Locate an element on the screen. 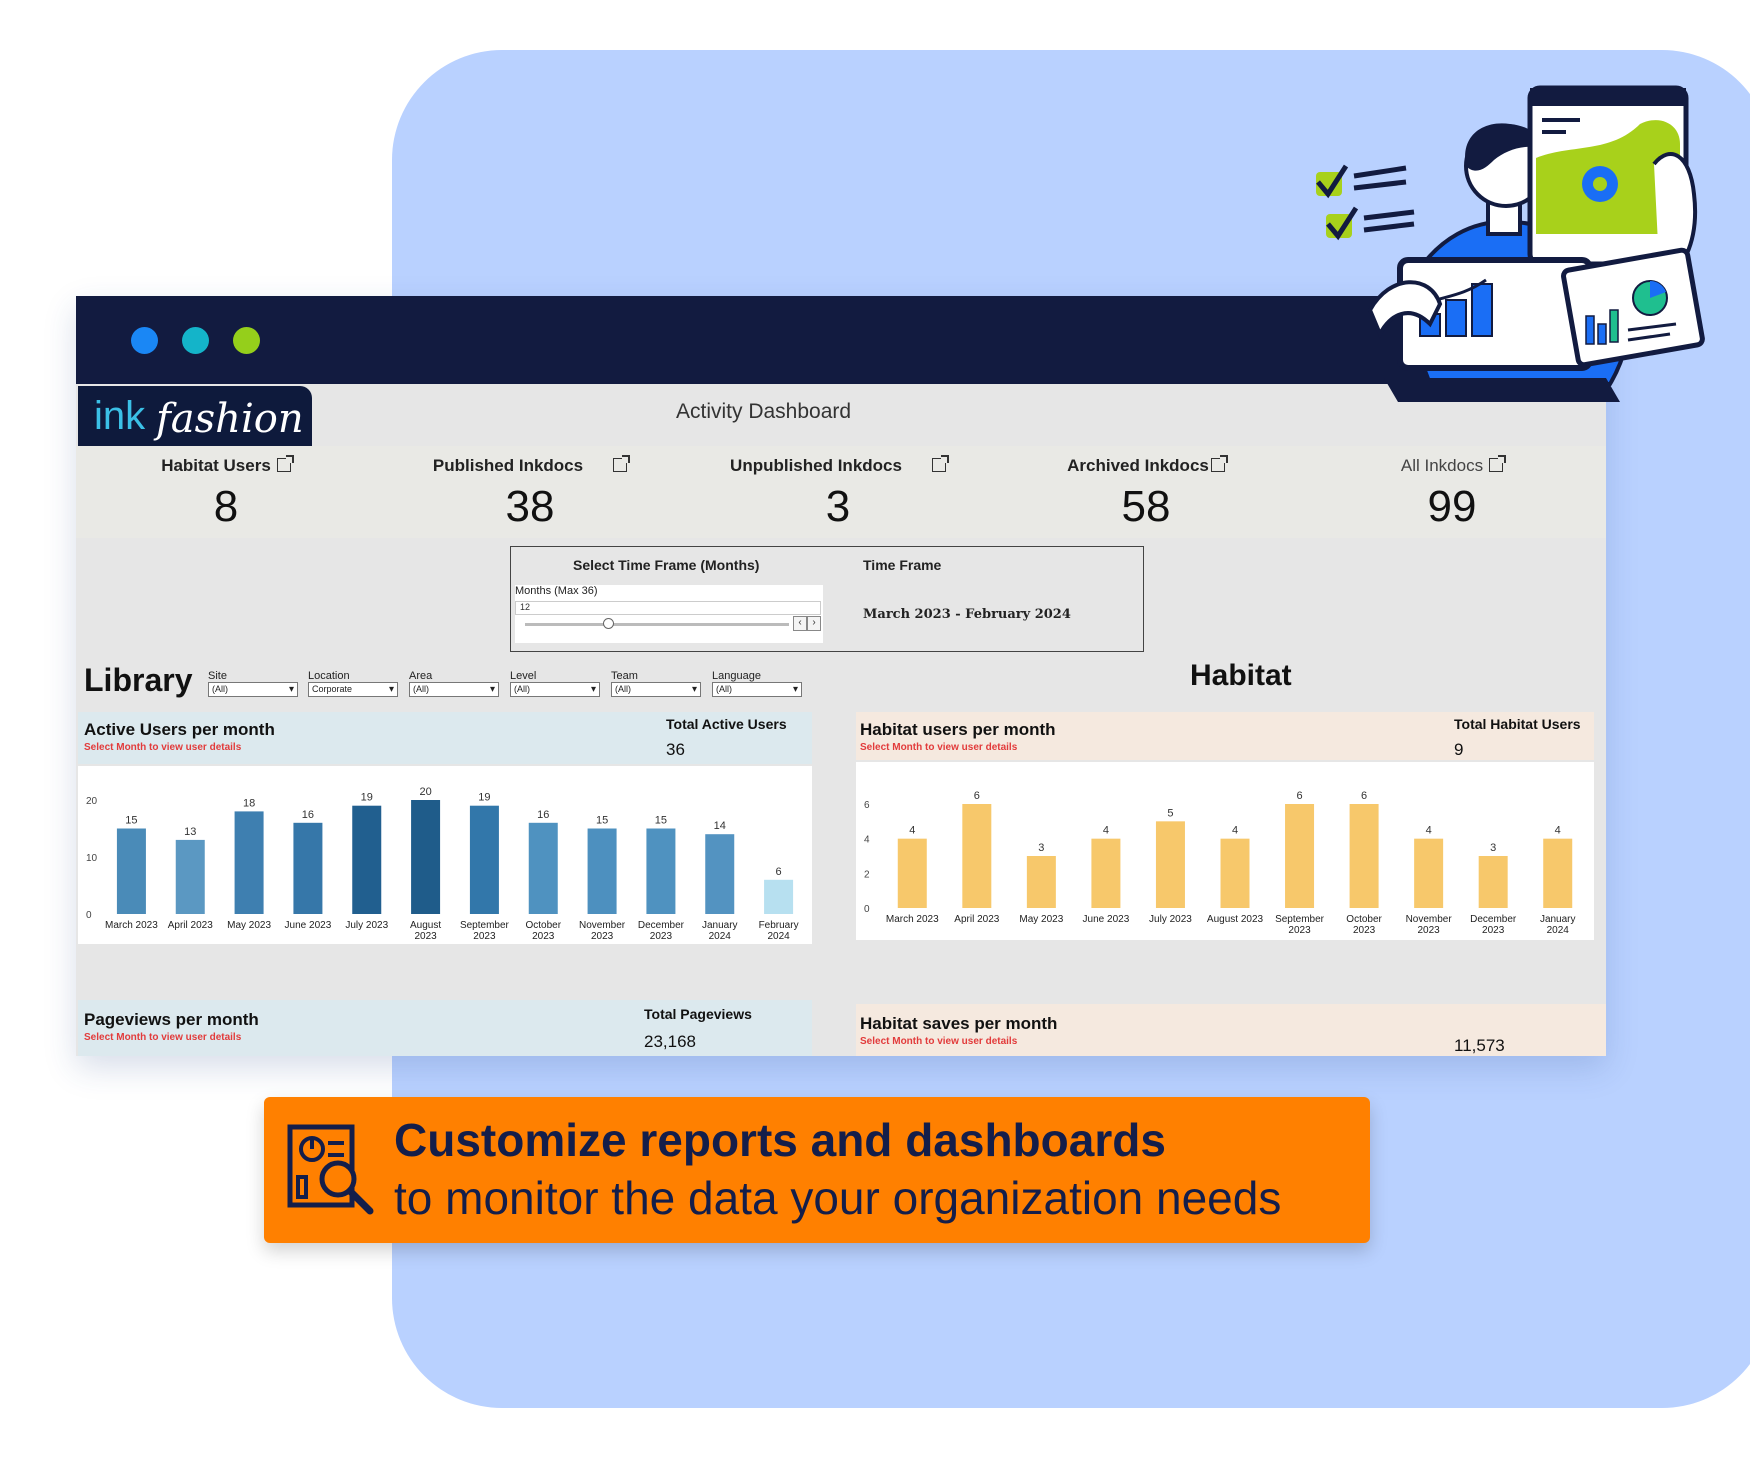 This screenshot has width=1750, height=1459. bar-value-label: 20 is located at coordinates (425, 792).